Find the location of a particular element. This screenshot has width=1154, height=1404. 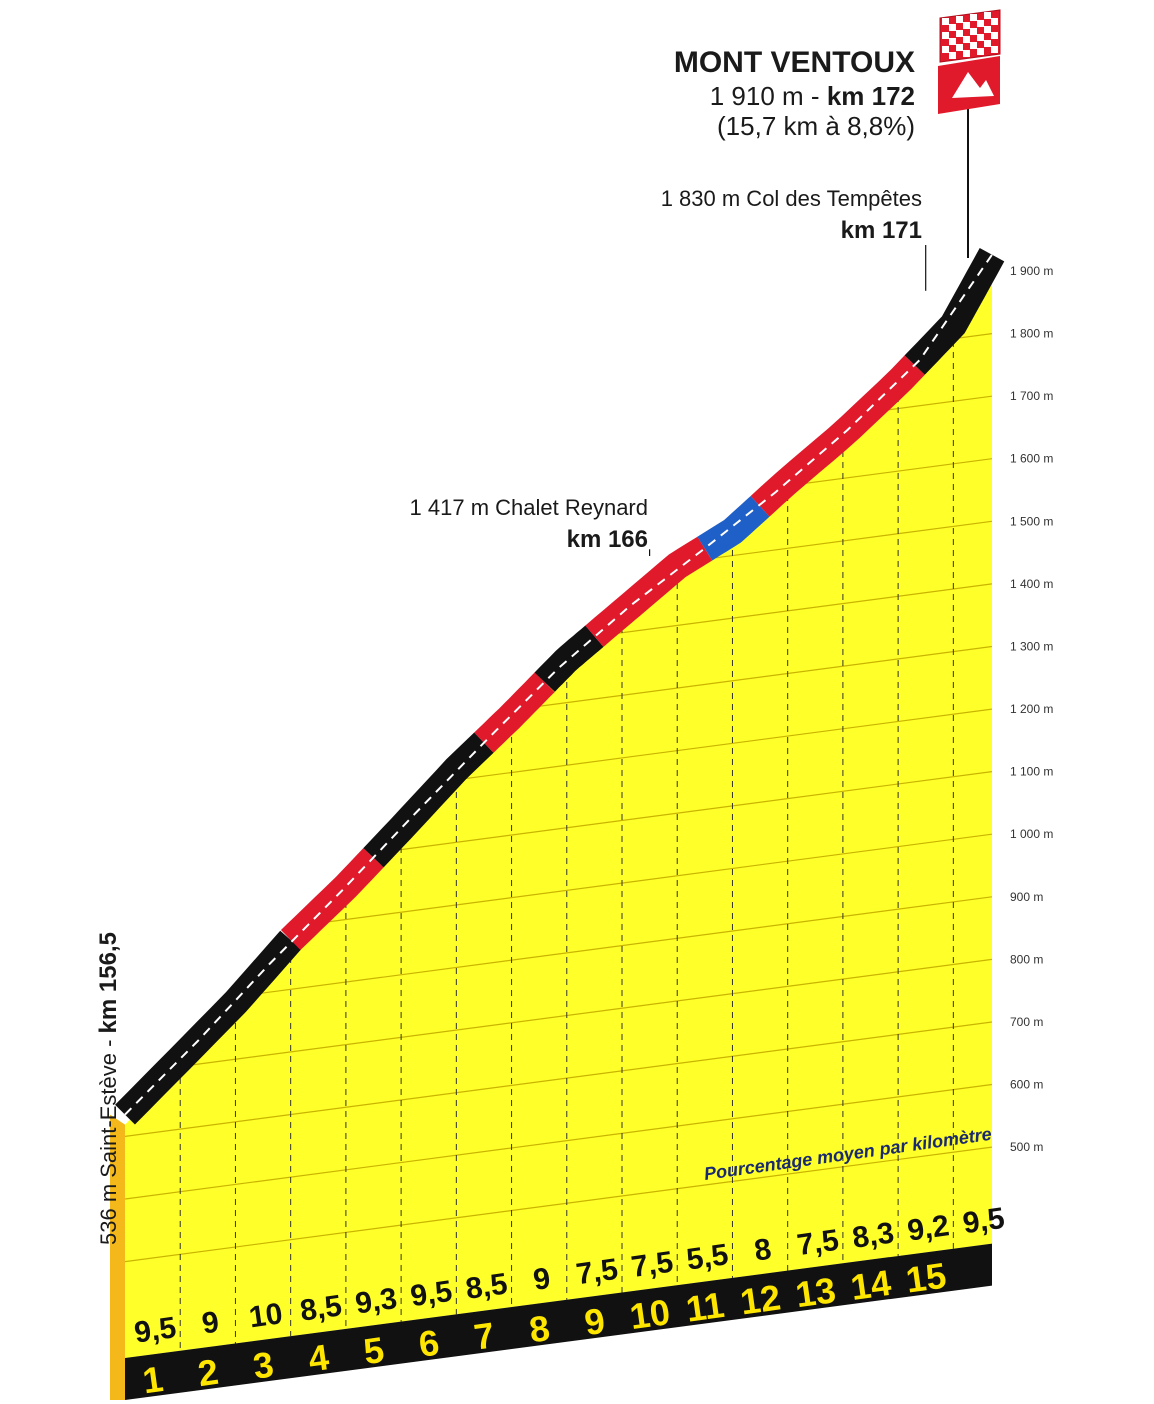

grade-label: 8,3 is located at coordinates (873, 1235).